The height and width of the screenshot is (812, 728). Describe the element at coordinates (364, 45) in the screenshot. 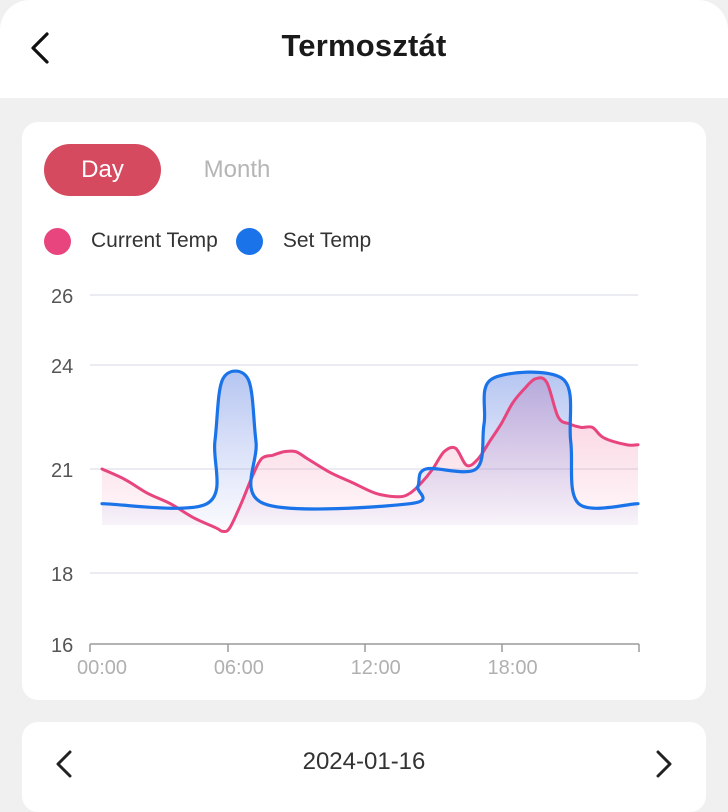

I see `page-title: Termosztát` at that location.